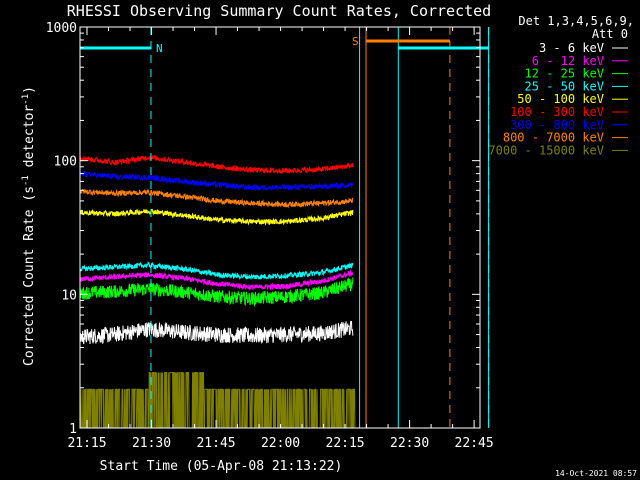  I want to click on legend-label: 7000 - 15000 keV, so click(546, 150).